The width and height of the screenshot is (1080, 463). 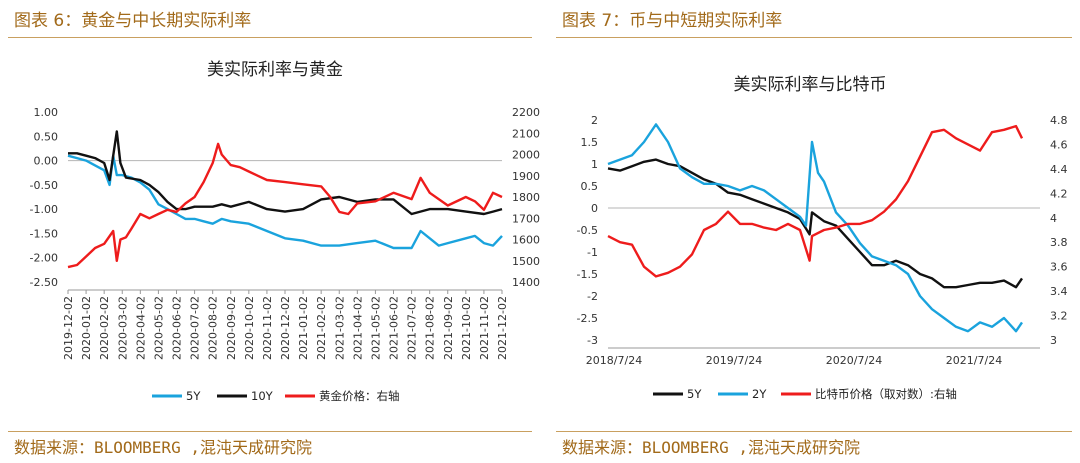 I want to click on y-left-tick-label: -1.50, so click(x=44, y=233).